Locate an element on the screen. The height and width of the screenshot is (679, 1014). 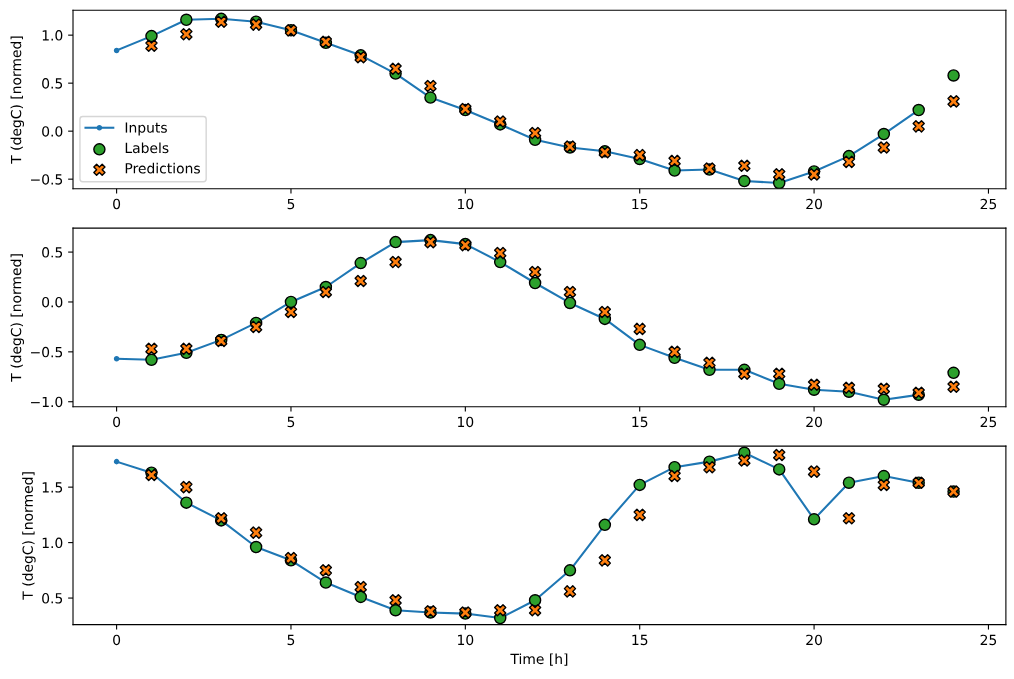
y-tick-label: −1.0 is located at coordinates (47, 402).